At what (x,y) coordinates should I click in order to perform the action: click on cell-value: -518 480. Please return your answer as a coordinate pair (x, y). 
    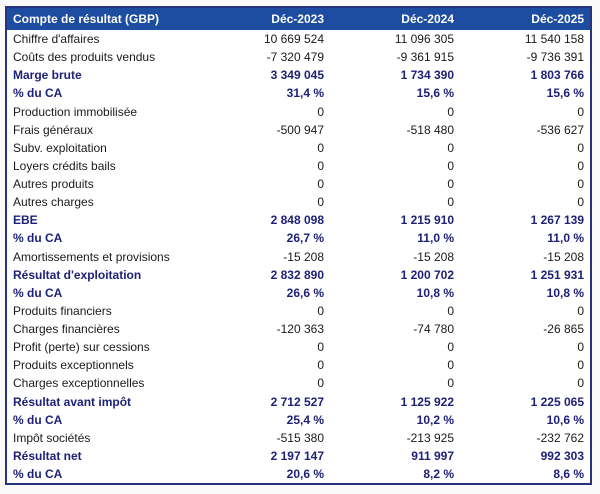
    Looking at the image, I should click on (430, 129).